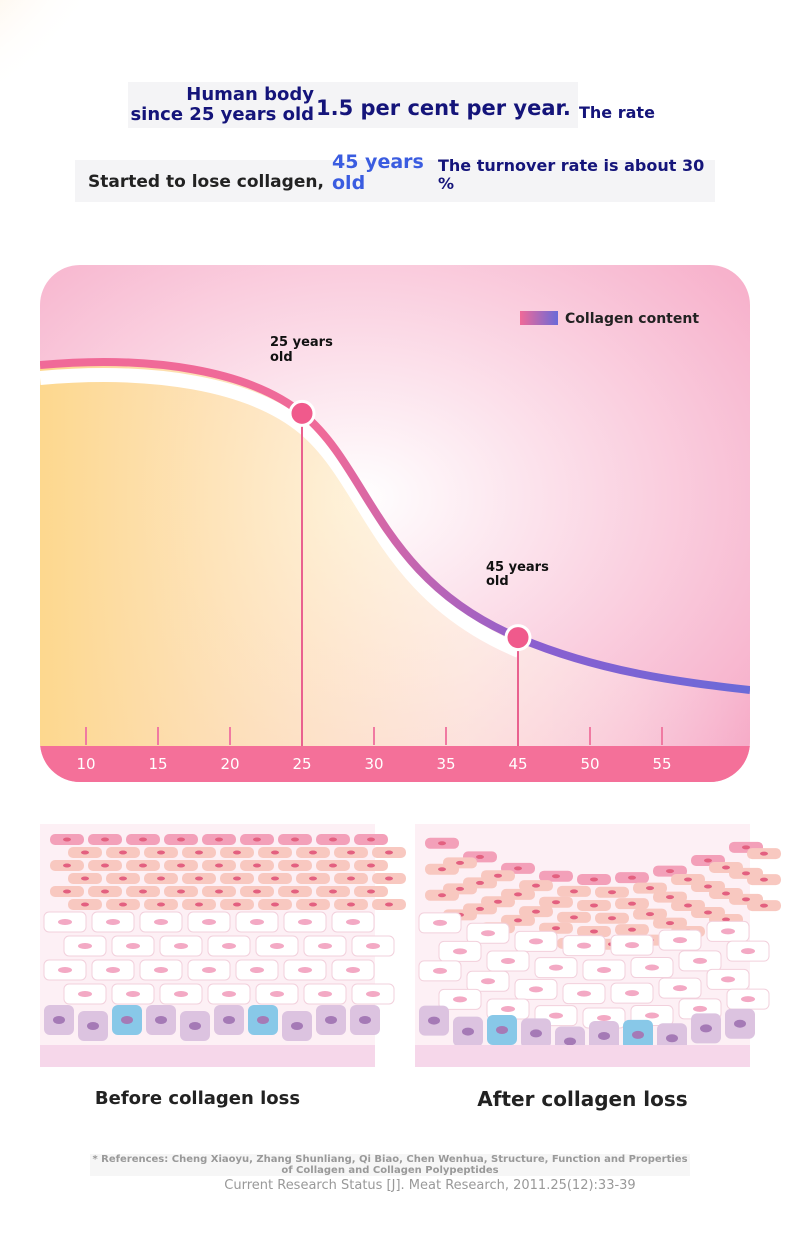  What do you see at coordinates (571, 174) in the screenshot?
I see `header-turnover: The turnover rate is about 30 %` at bounding box center [571, 174].